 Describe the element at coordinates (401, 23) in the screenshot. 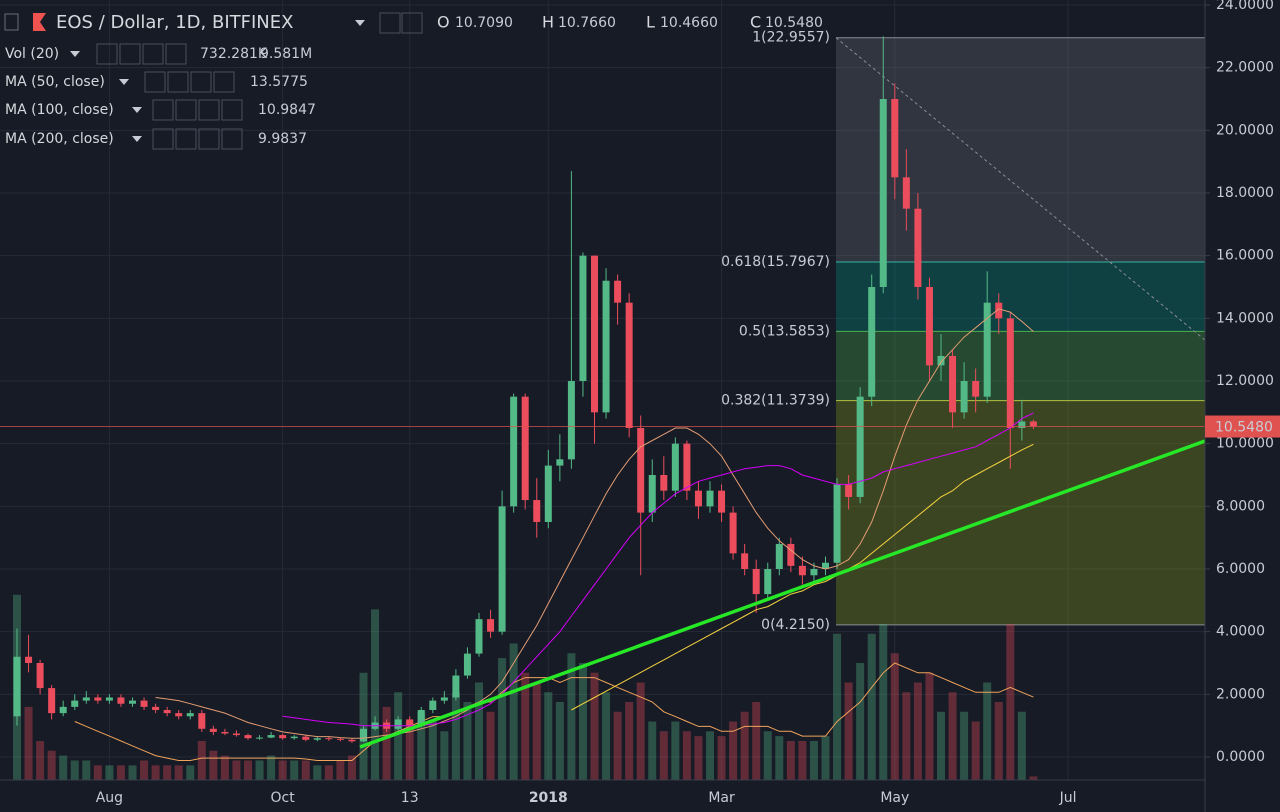

I see `series-icons` at that location.